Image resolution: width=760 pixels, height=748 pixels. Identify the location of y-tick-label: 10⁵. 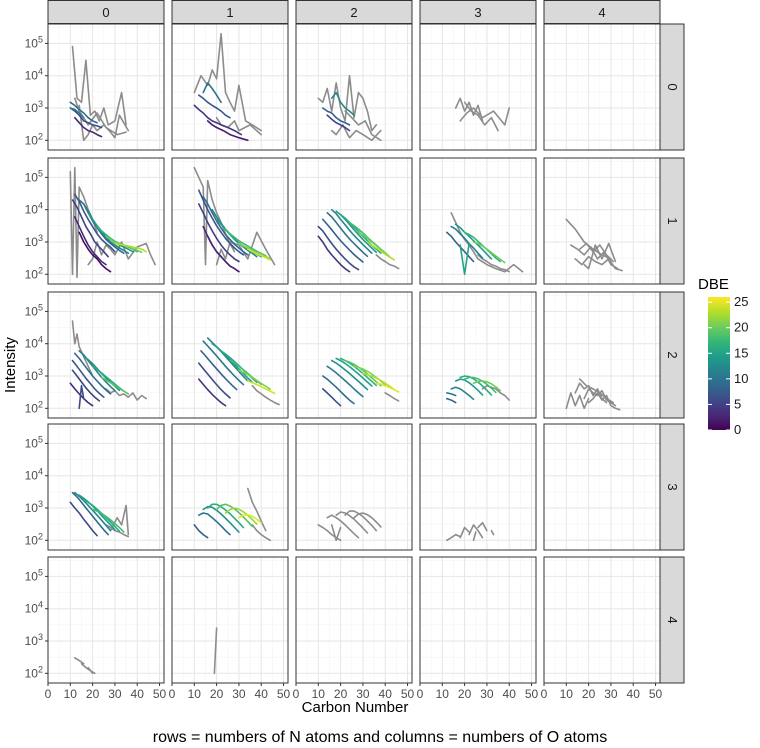
(34, 442).